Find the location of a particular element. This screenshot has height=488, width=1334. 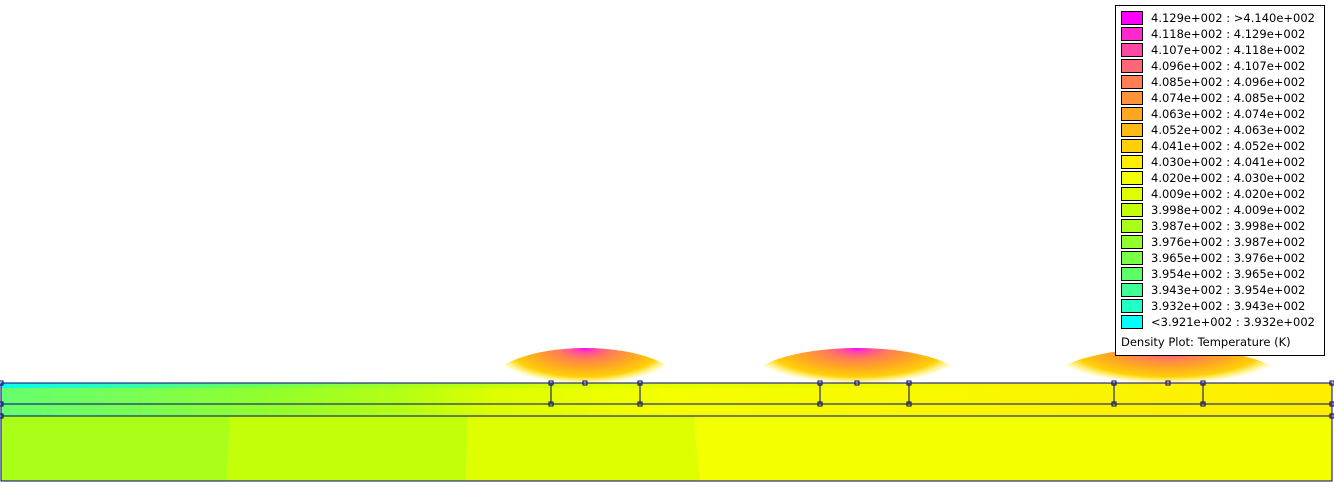

legend-label: 4.052e+002 : 4.063e+002 is located at coordinates (1228, 130).